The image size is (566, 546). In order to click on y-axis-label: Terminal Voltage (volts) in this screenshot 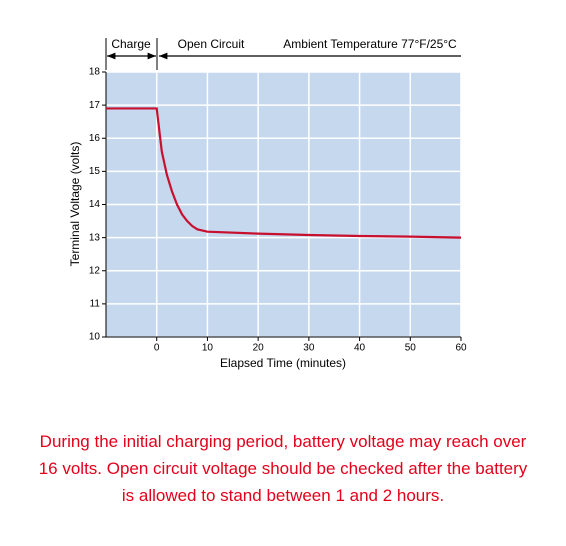, I will do `click(75, 204)`.